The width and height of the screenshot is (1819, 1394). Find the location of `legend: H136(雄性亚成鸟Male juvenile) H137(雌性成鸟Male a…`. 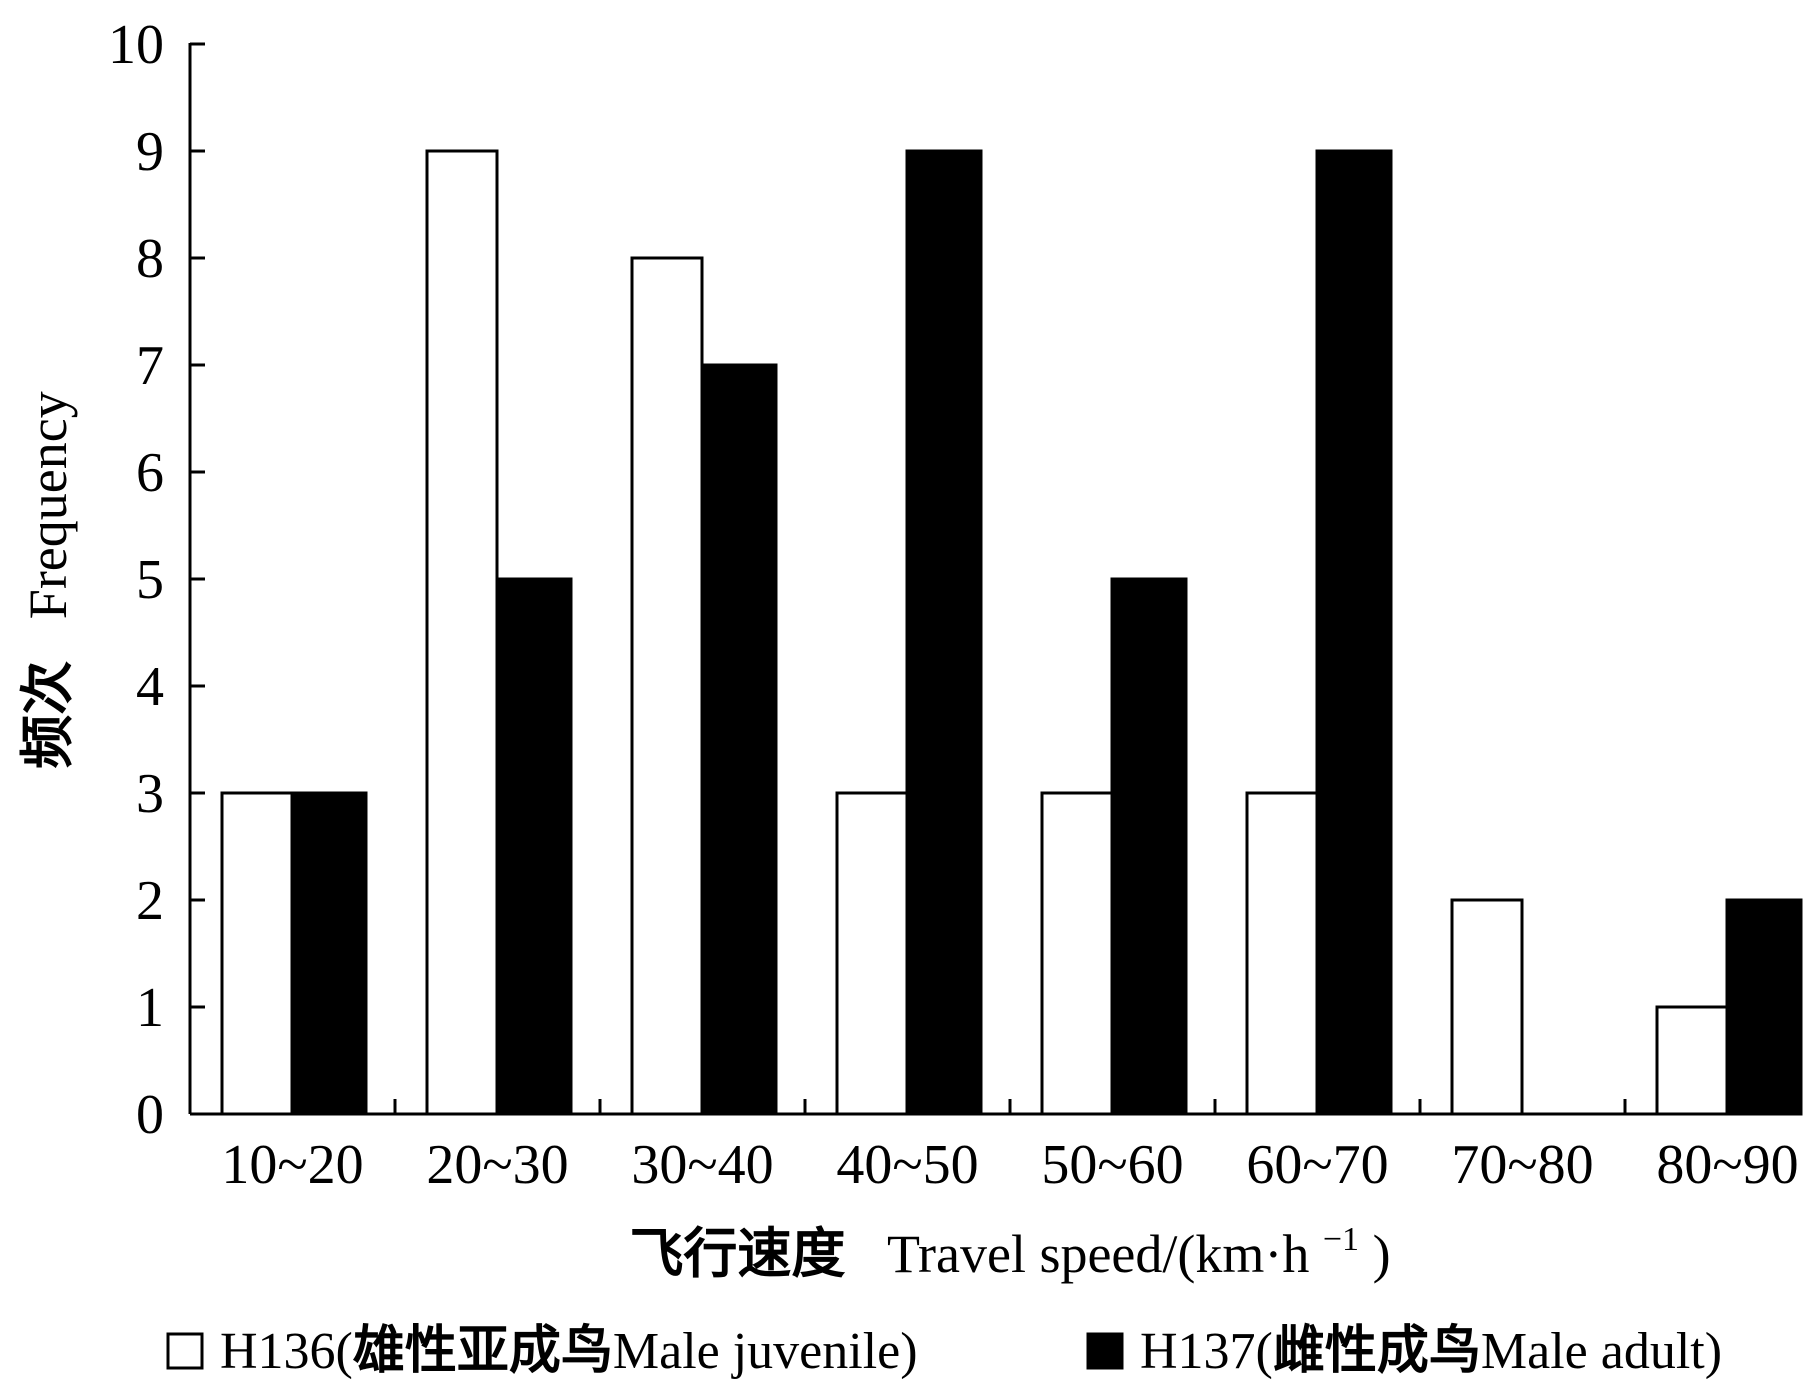

legend: H136(雄性亚成鸟Male juvenile) H137(雌性成鸟Male a… is located at coordinates (944, 1351).